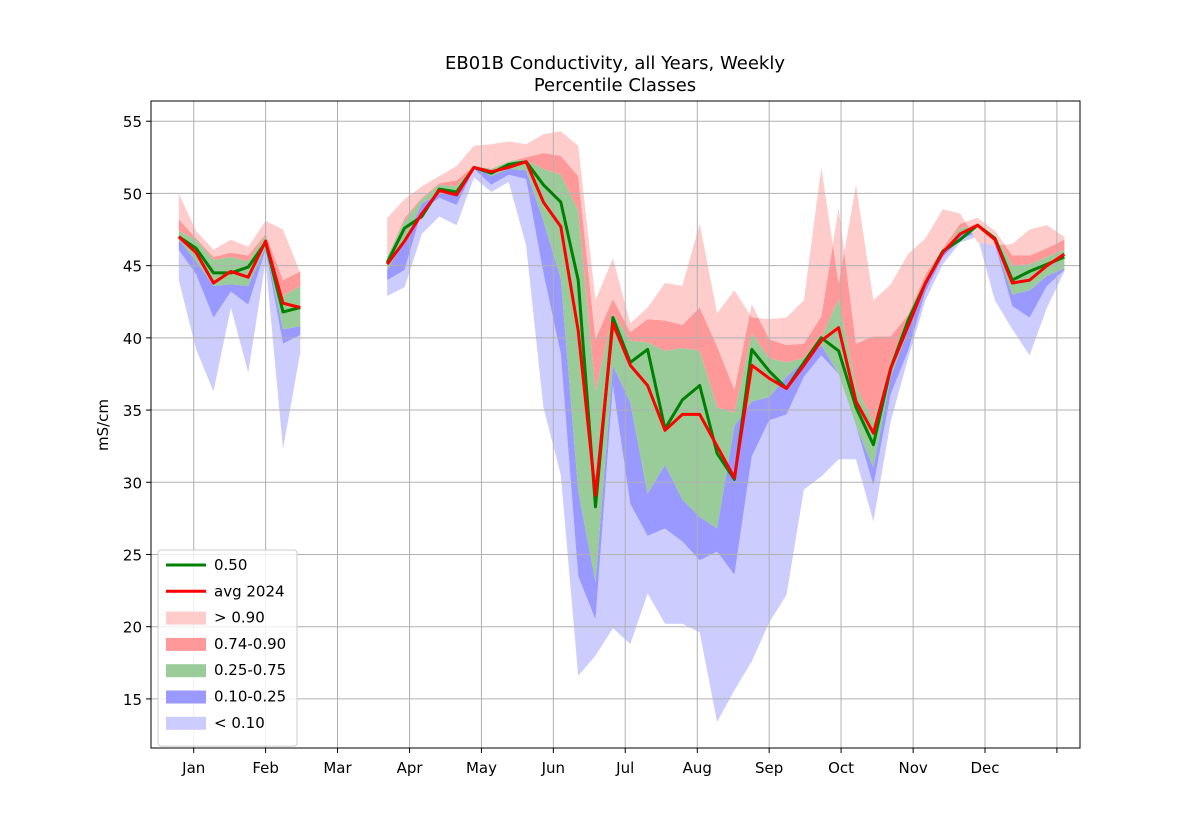 This screenshot has width=1200, height=840. Describe the element at coordinates (697, 768) in the screenshot. I see `x-tick-label: Aug` at that location.